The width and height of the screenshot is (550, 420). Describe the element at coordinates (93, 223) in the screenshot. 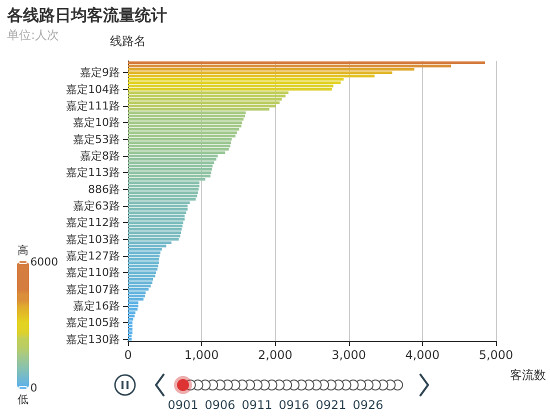

I see `y-tick-label: 嘉定112路` at that location.